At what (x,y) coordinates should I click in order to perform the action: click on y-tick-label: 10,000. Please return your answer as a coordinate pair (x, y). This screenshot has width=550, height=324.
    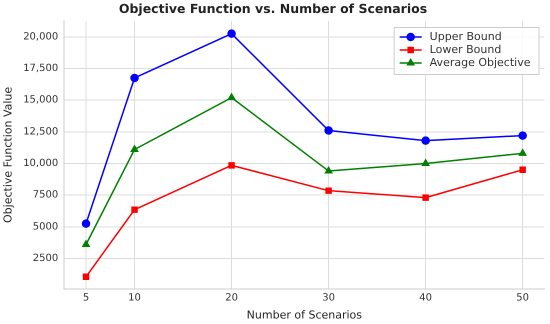
    Looking at the image, I should click on (40, 164).